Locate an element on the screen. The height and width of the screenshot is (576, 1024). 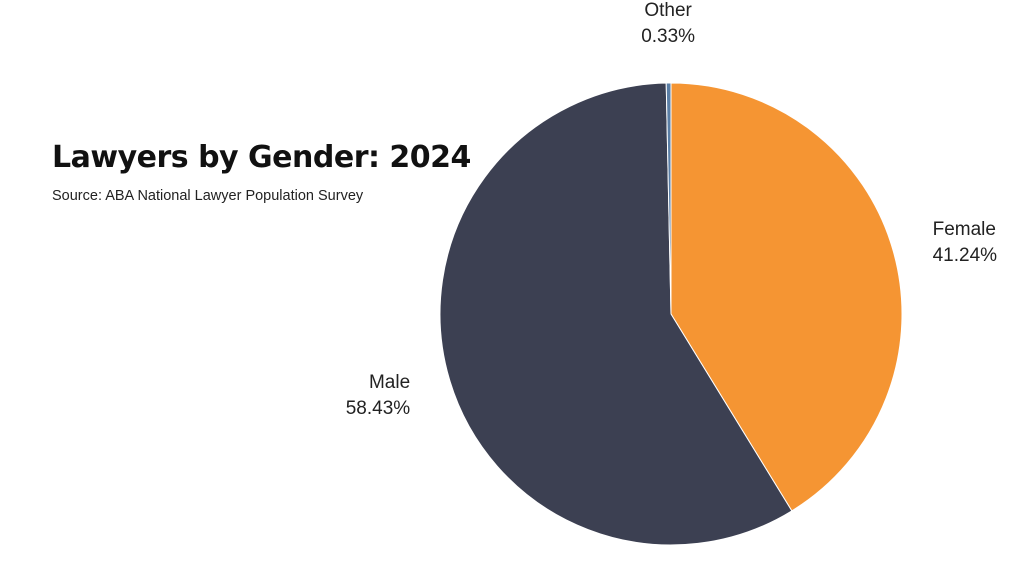
slice-name-label-female: Female is located at coordinates (964, 229).